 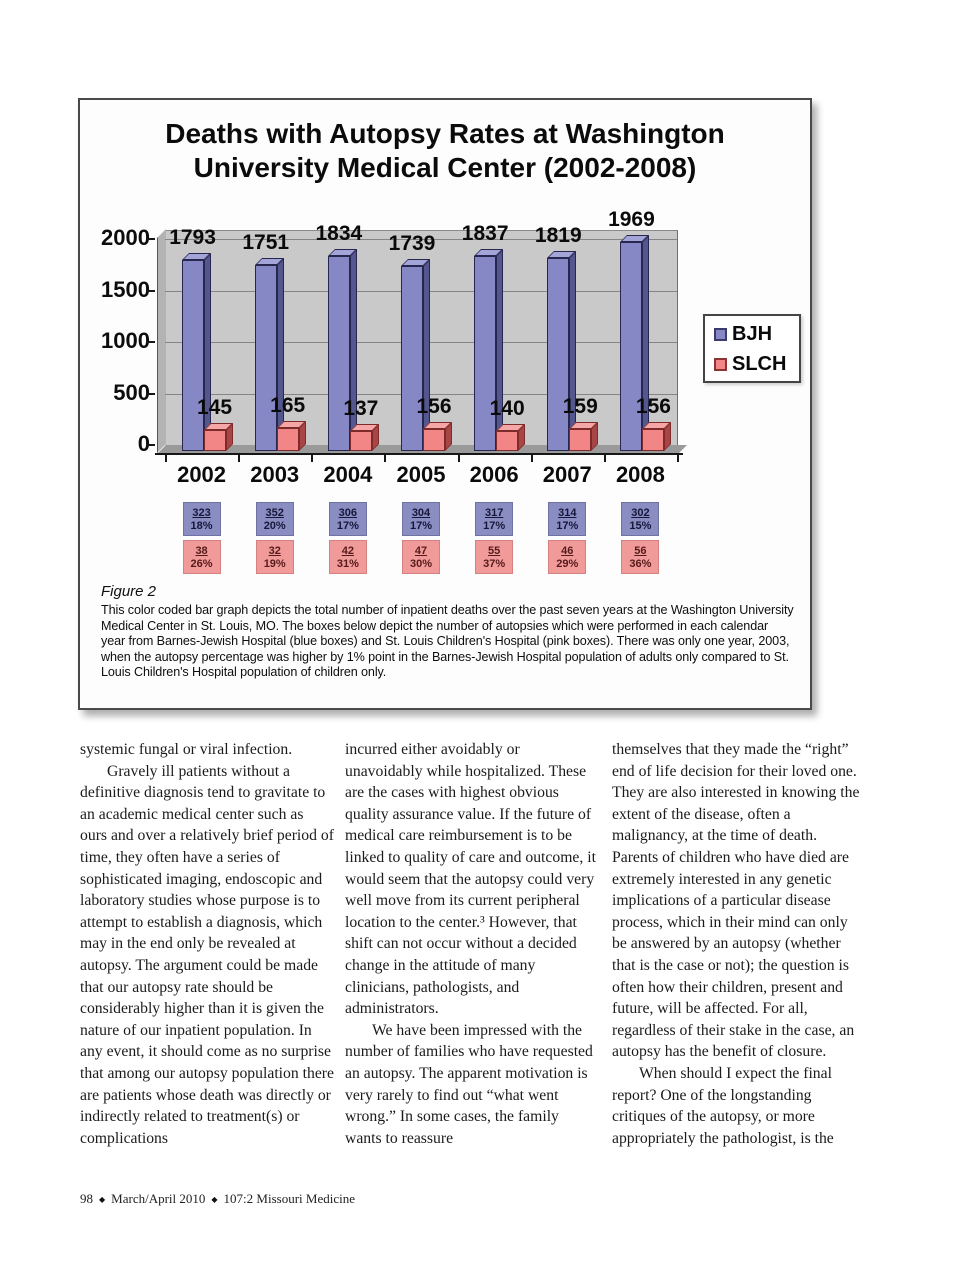 I want to click on bar-value-slch-2003: 165, so click(x=288, y=405).